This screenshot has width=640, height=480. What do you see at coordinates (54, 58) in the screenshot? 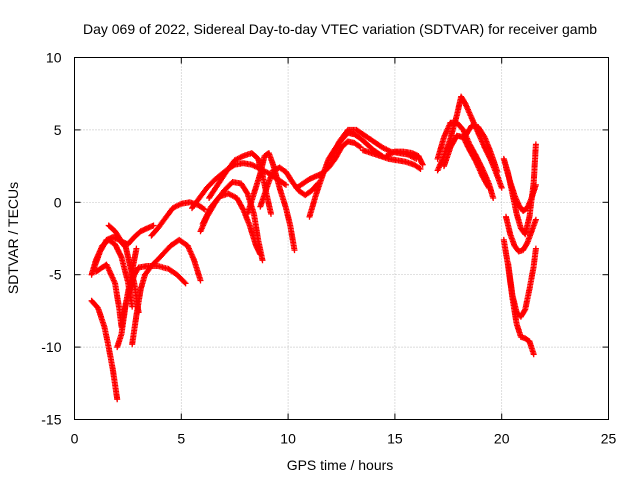
I see `y-tick-label: 10` at bounding box center [54, 58].